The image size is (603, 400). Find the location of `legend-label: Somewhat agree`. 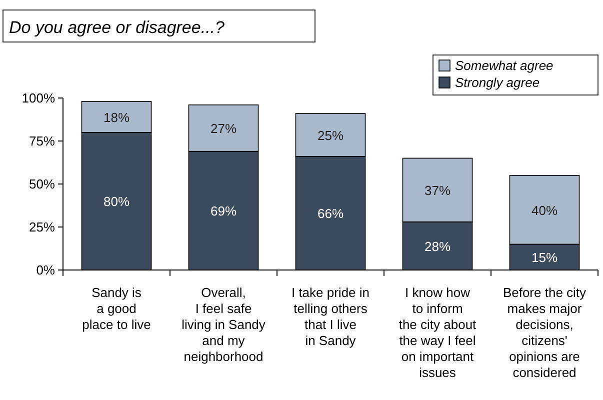

legend-label: Somewhat agree is located at coordinates (504, 65).